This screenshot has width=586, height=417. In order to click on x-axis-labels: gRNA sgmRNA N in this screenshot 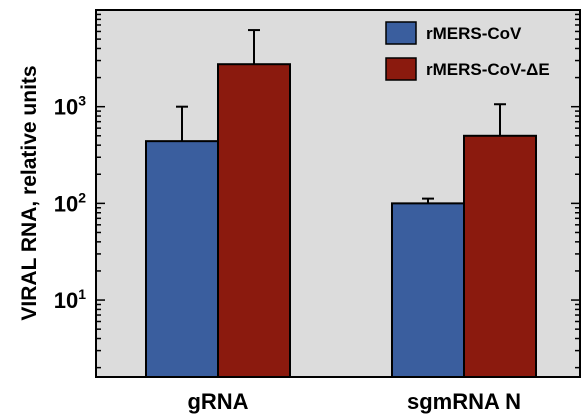, I will do `click(354, 401)`.